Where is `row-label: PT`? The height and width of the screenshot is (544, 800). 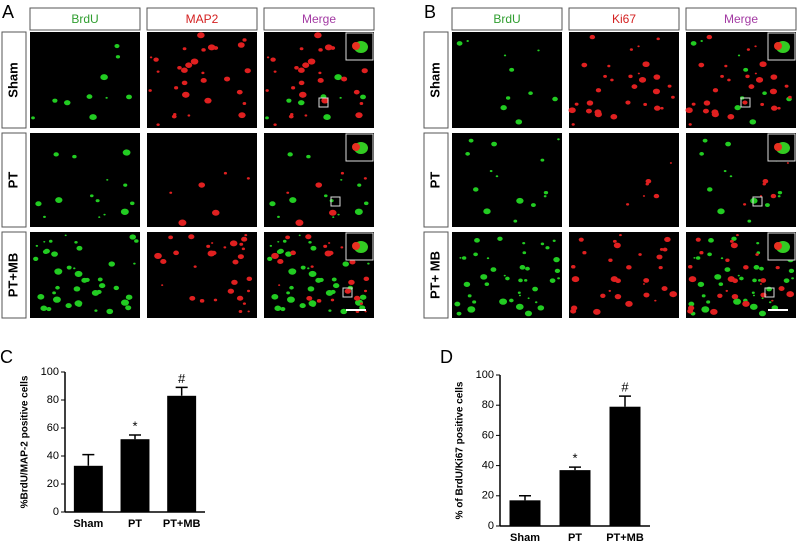 row-label: PT is located at coordinates (12, 180).